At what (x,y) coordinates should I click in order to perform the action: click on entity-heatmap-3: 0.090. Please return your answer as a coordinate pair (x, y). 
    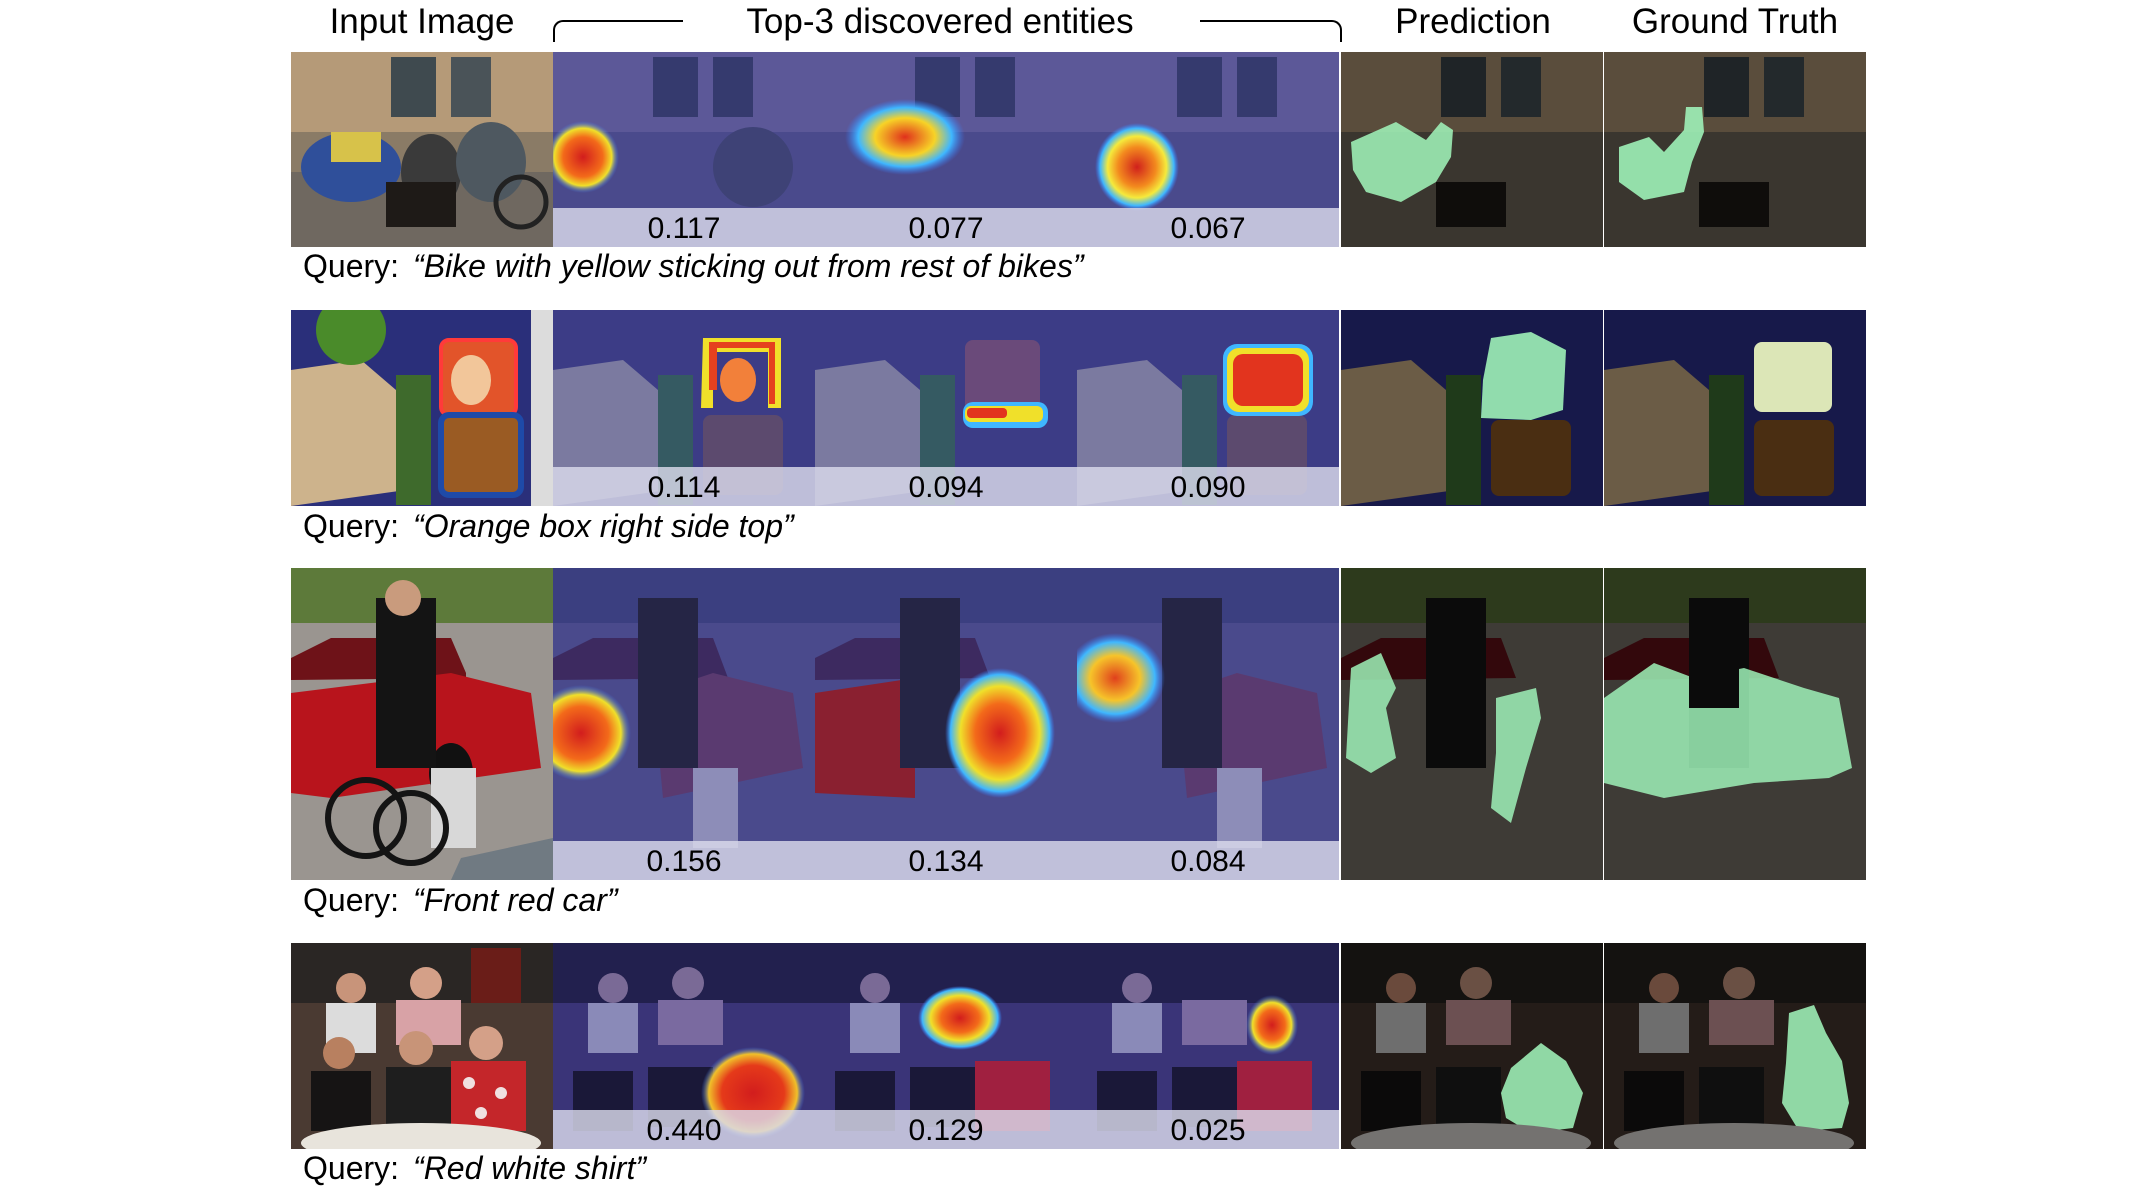
    Looking at the image, I should click on (1208, 408).